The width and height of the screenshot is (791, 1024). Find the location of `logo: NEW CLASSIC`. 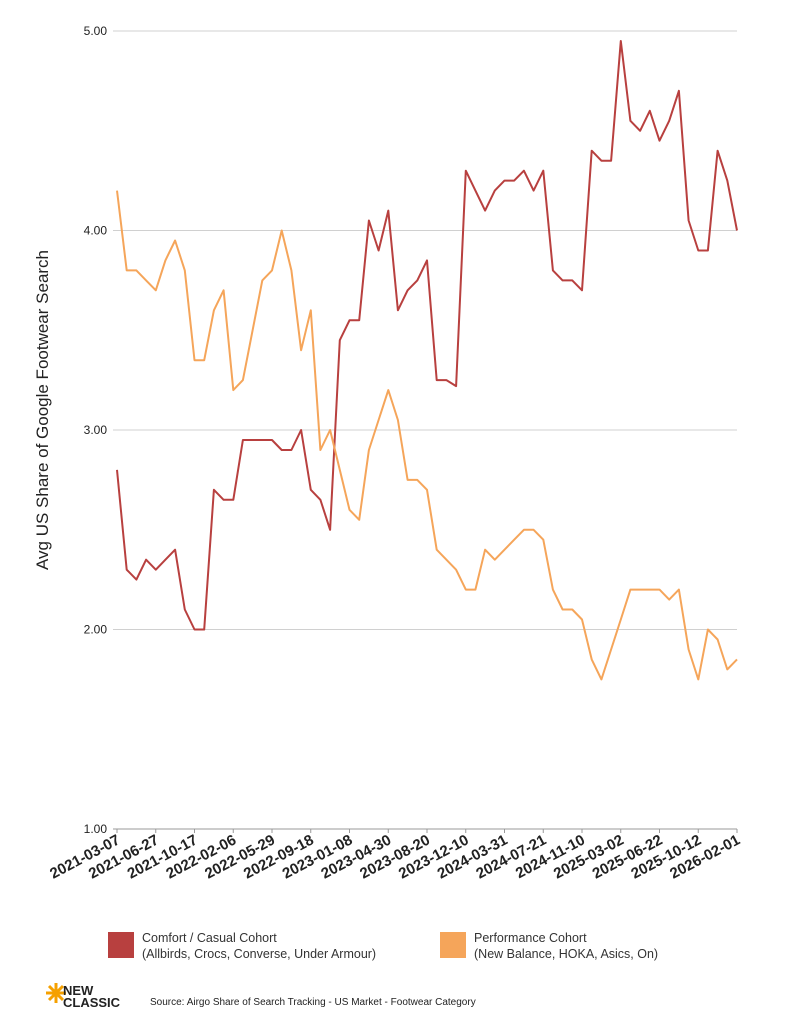

logo: NEW CLASSIC is located at coordinates (83, 996).